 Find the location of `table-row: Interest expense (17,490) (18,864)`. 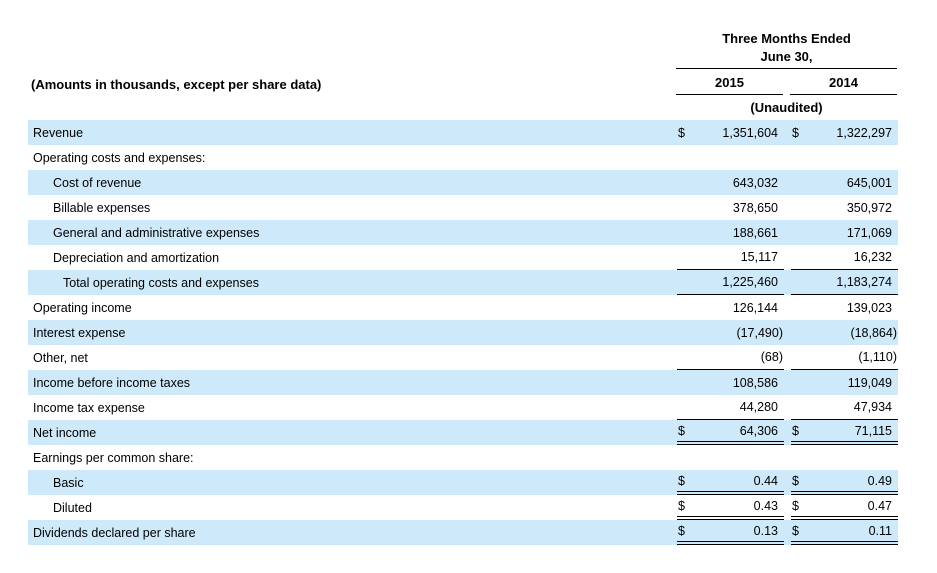

table-row: Interest expense (17,490) (18,864) is located at coordinates (463, 332).